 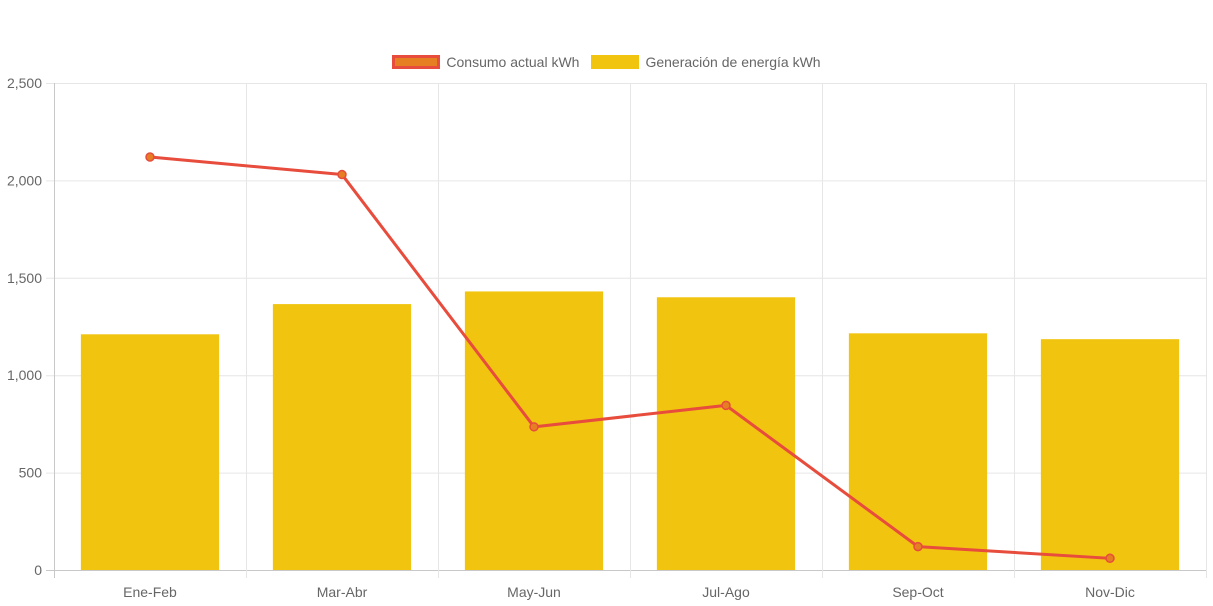 I want to click on x-tick-label: May-Jun, so click(x=534, y=592).